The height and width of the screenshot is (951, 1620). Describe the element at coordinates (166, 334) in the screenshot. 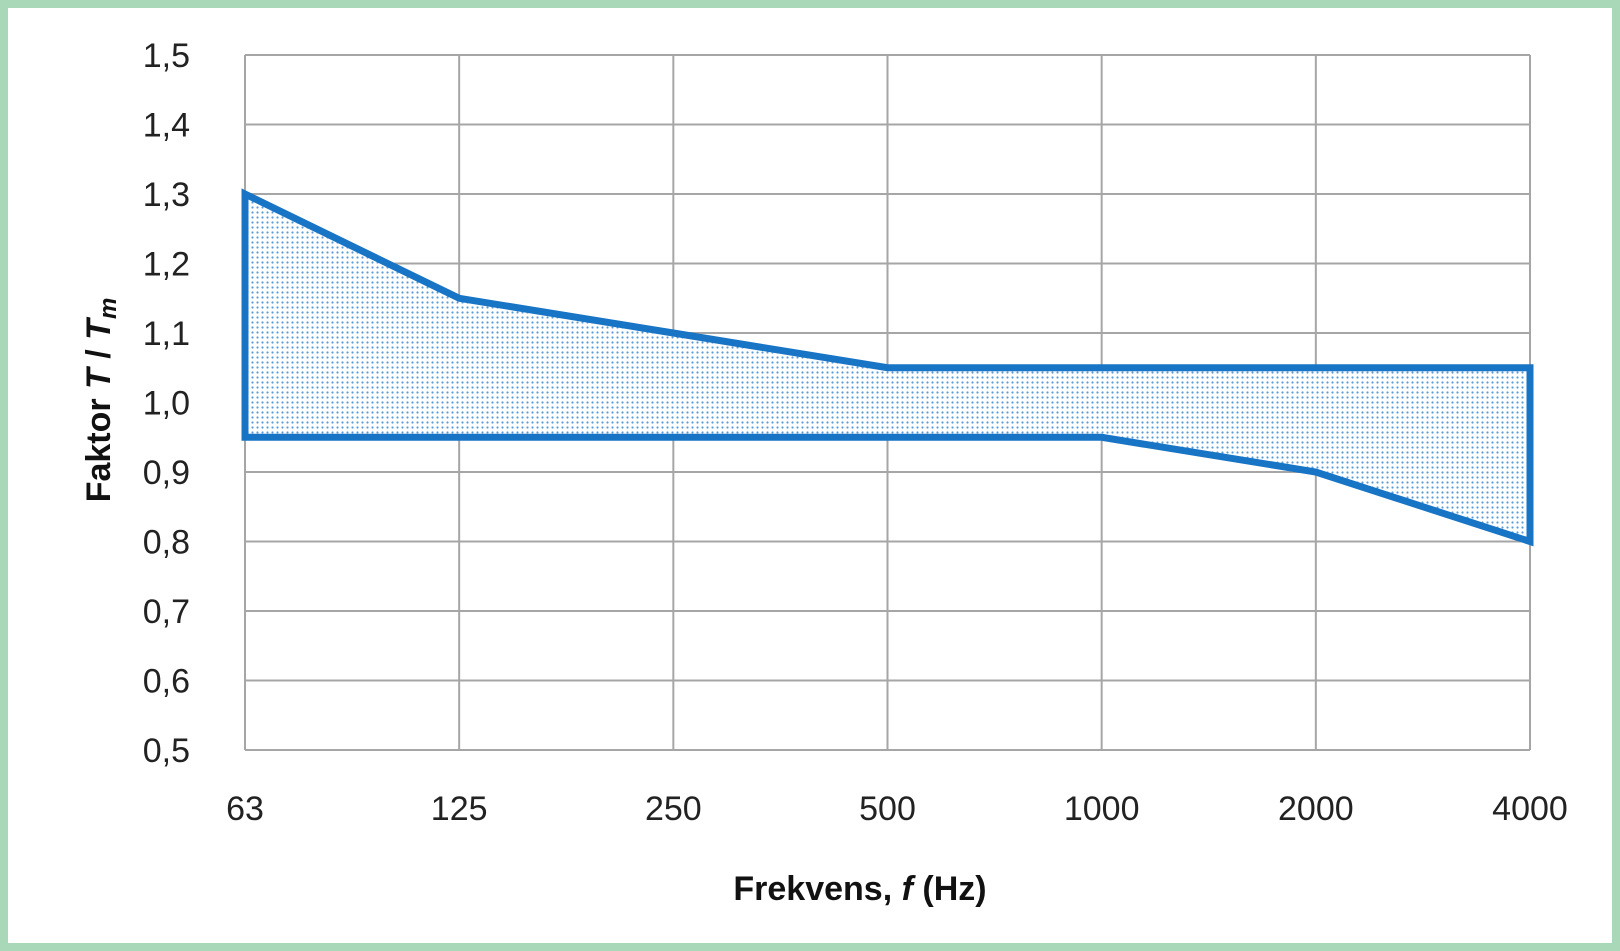

I see `y-tick-label: 1,1` at that location.